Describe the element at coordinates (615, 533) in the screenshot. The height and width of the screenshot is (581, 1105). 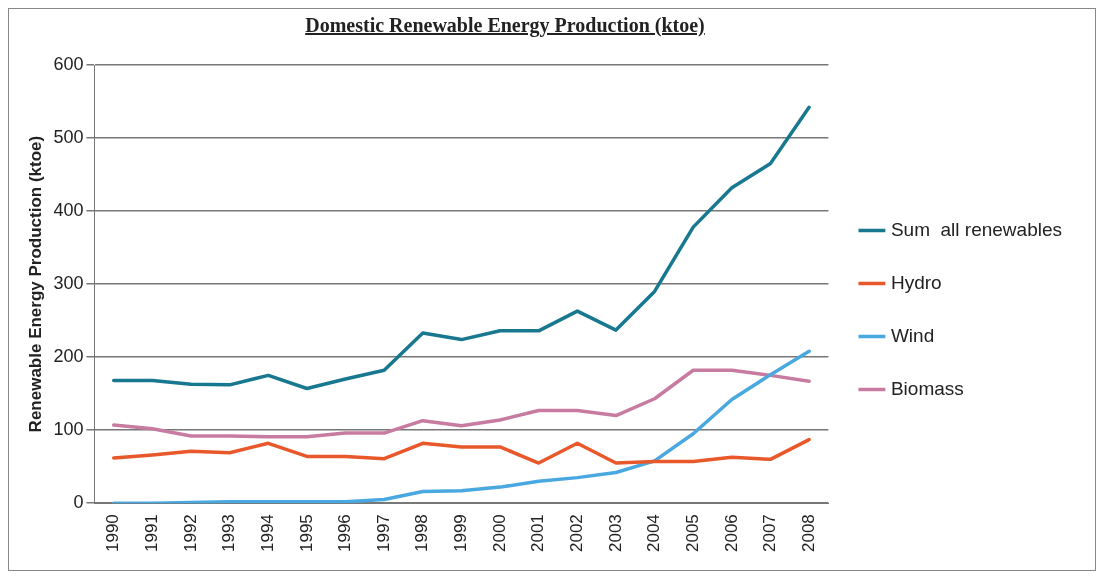
I see `x-tick-label: 2003` at that location.